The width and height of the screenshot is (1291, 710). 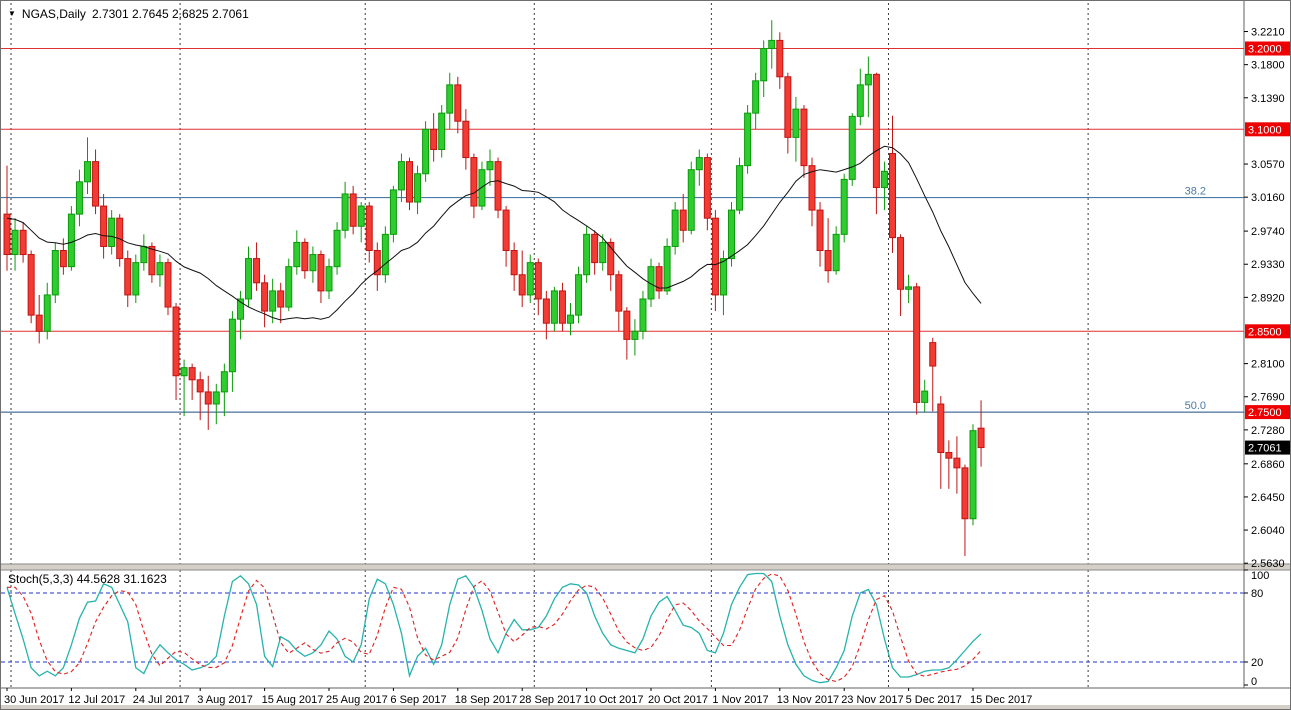 What do you see at coordinates (1257, 663) in the screenshot?
I see `stoch-axis-label: 20` at bounding box center [1257, 663].